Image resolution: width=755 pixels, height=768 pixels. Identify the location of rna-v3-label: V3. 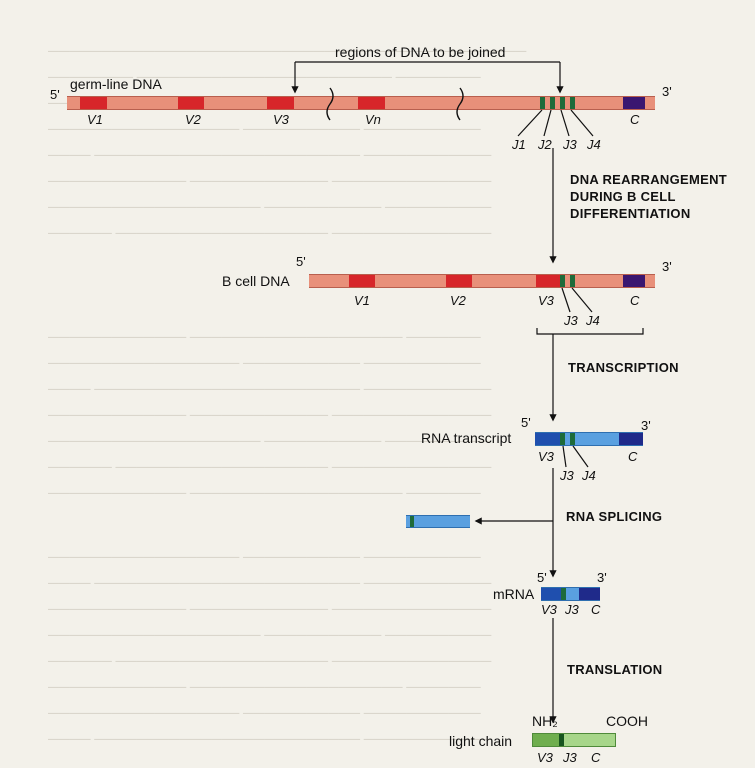
(546, 456).